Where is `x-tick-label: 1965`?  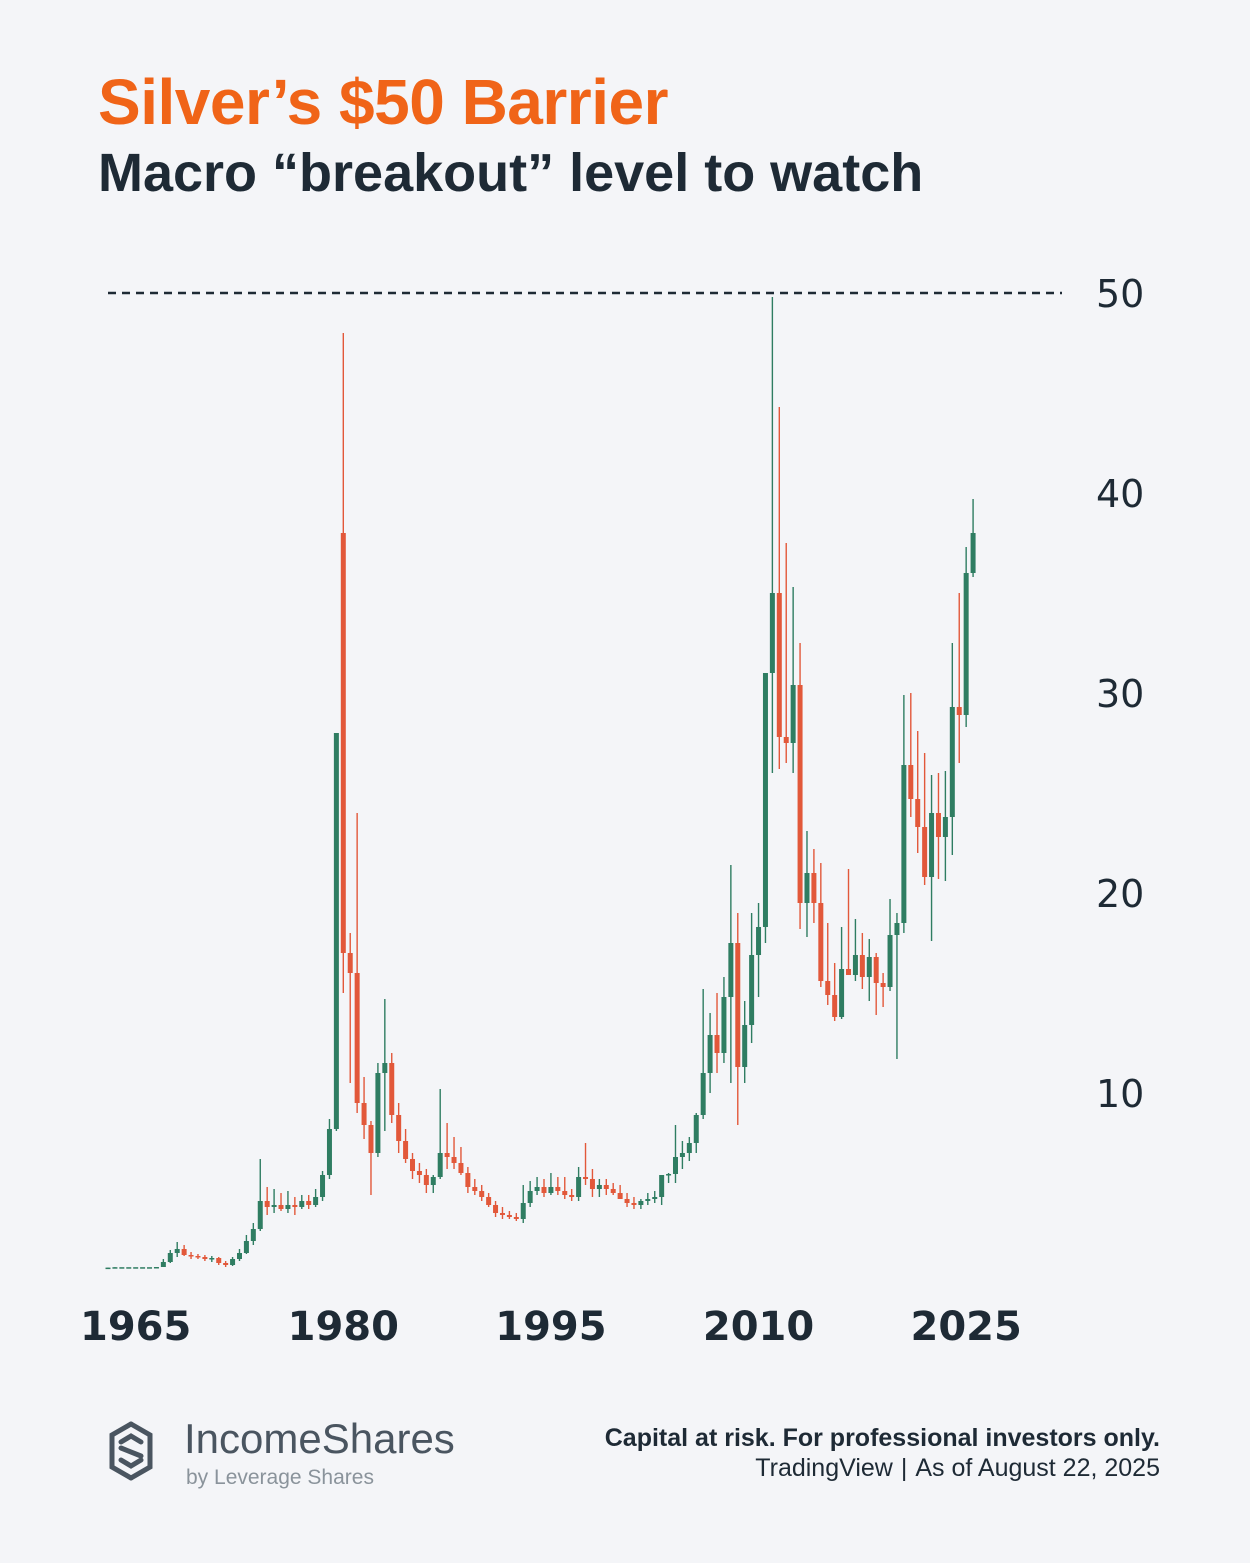
x-tick-label: 1965 is located at coordinates (135, 1327).